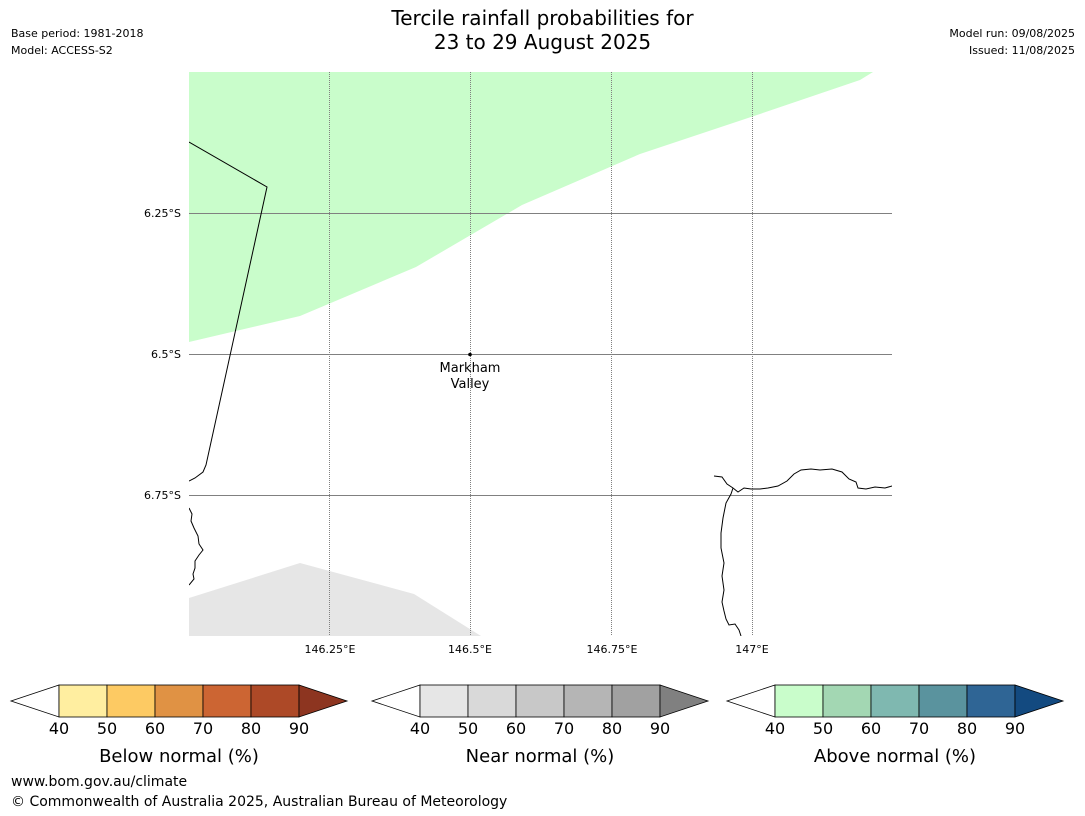  What do you see at coordinates (1015, 728) in the screenshot?
I see `colorbar-above-tick-label: 90` at bounding box center [1015, 728].